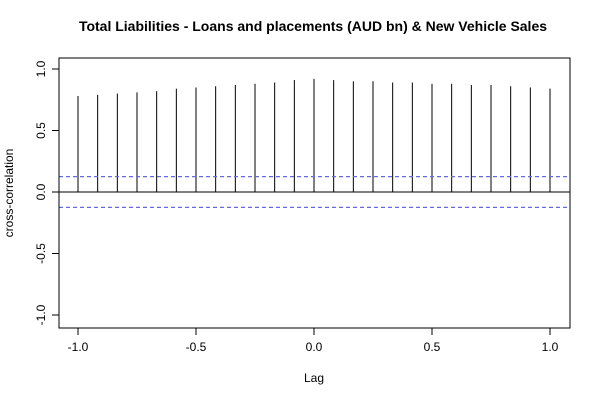 Image resolution: width=600 pixels, height=400 pixels. What do you see at coordinates (432, 347) in the screenshot?
I see `x-tick-label: 0.5` at bounding box center [432, 347].